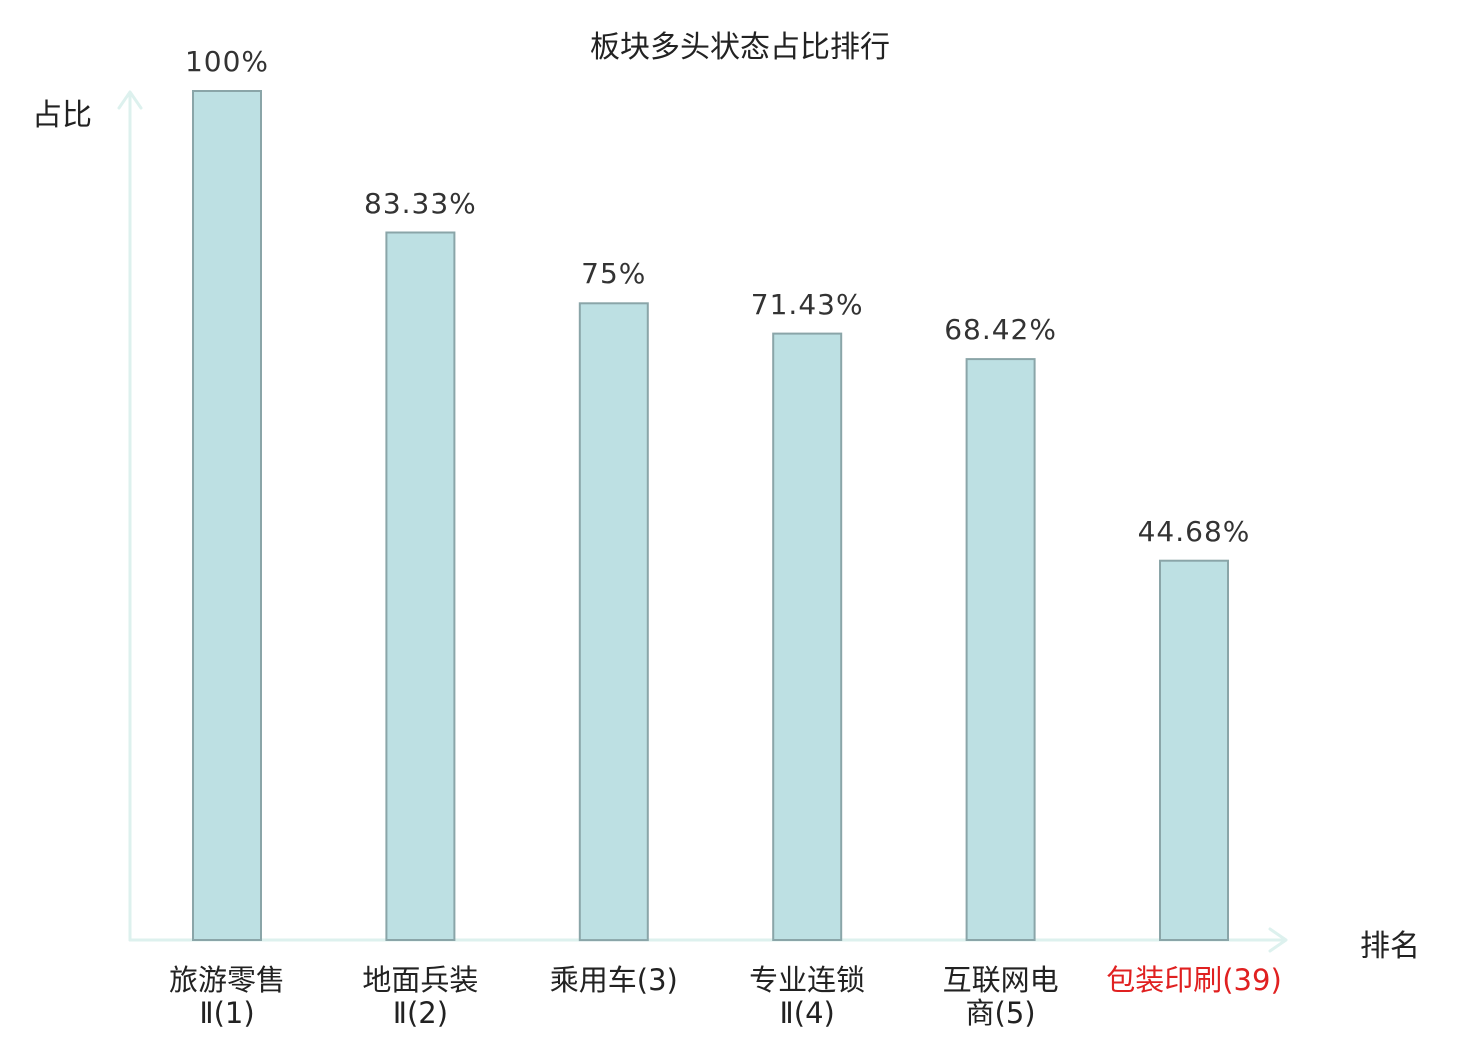  I want to click on category-label-6-line-1: 包装印刷(39), so click(1194, 980).